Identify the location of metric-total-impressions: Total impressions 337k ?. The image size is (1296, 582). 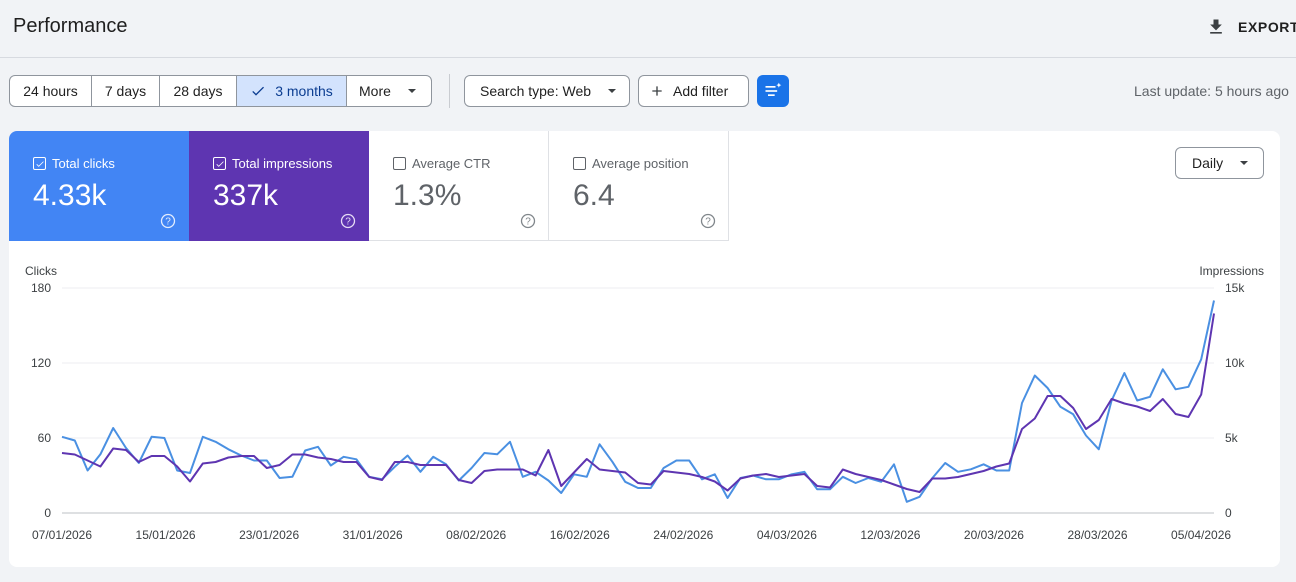
(279, 186).